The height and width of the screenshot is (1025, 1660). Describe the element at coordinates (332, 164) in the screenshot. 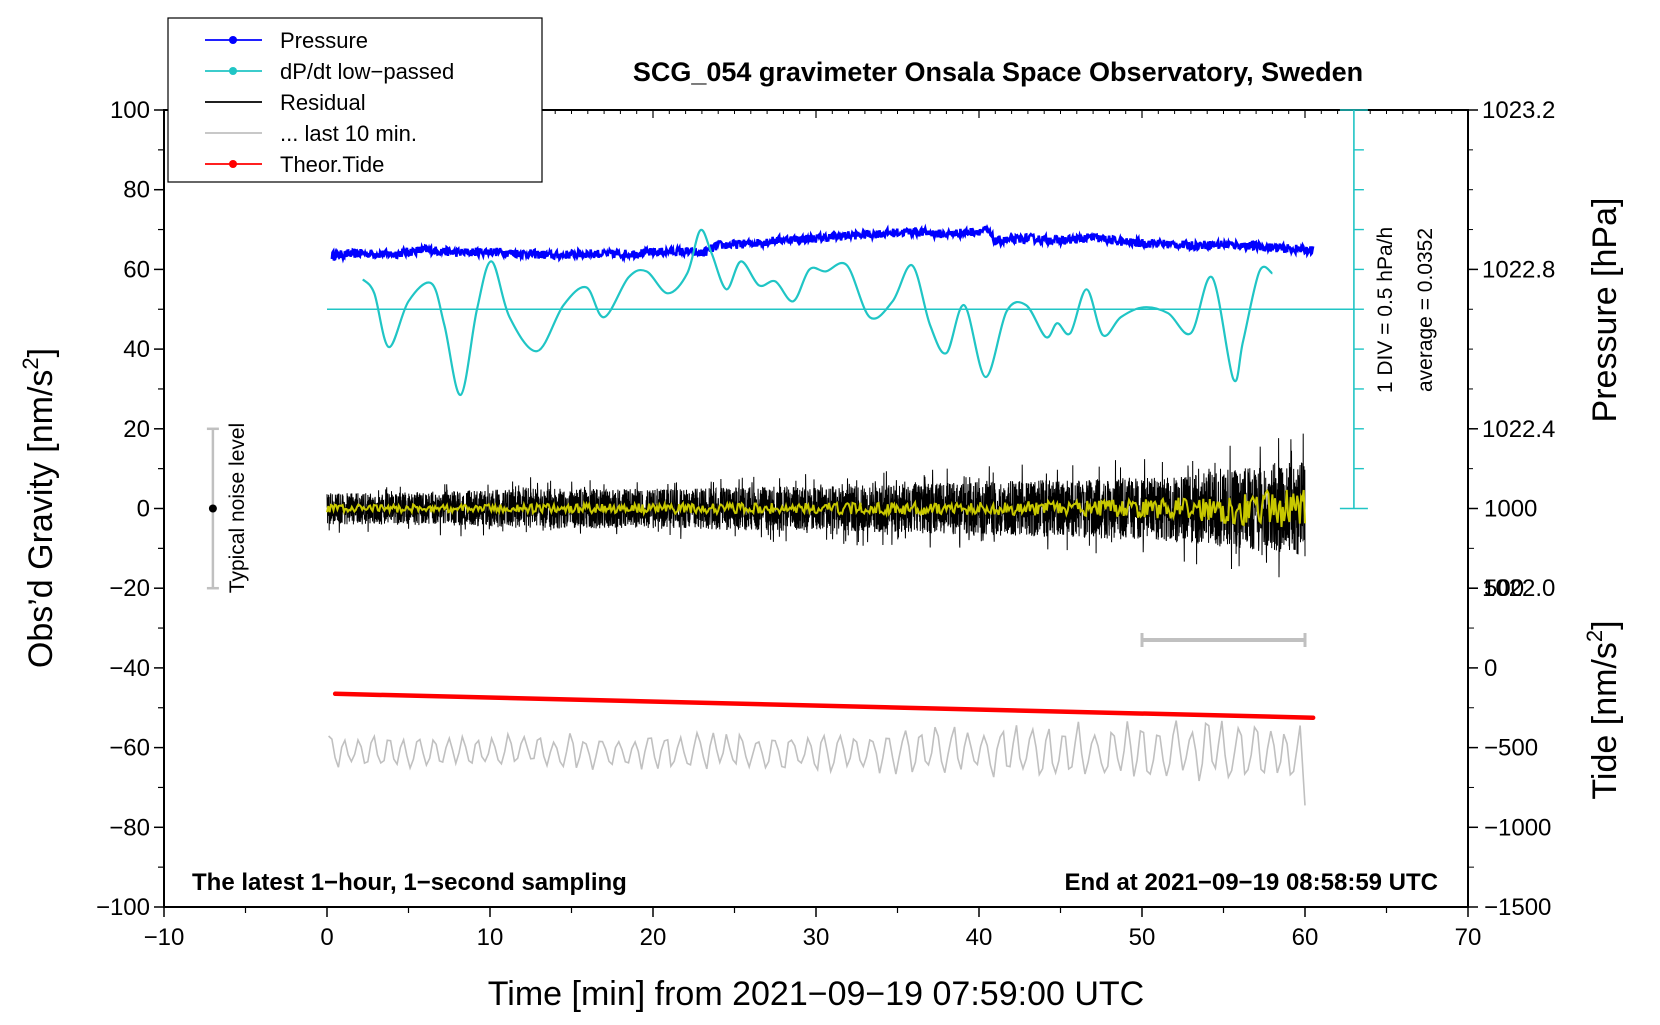

I see `legend-label: Theor.Tide` at that location.